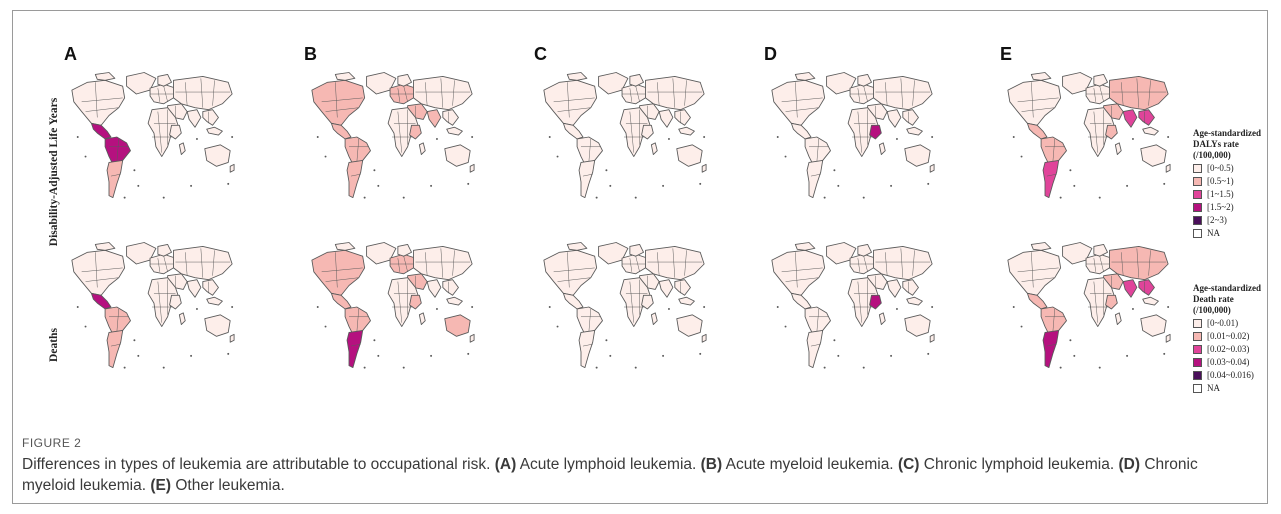  I want to click on region-central-america, so click(573, 131).